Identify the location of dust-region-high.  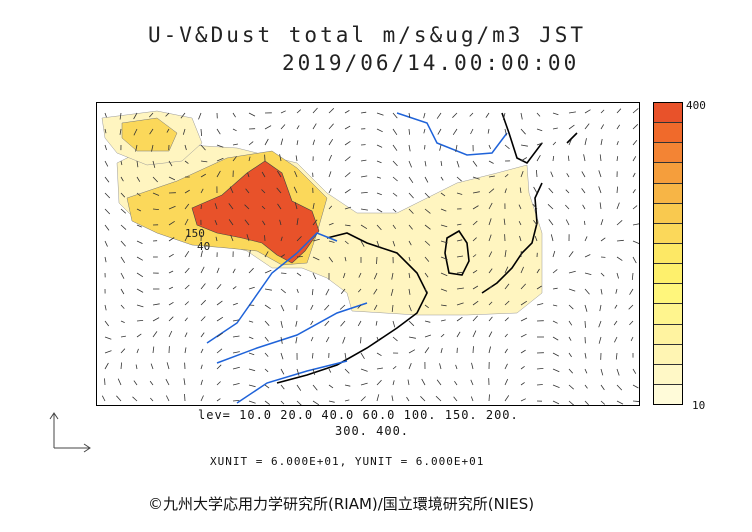
(255, 212).